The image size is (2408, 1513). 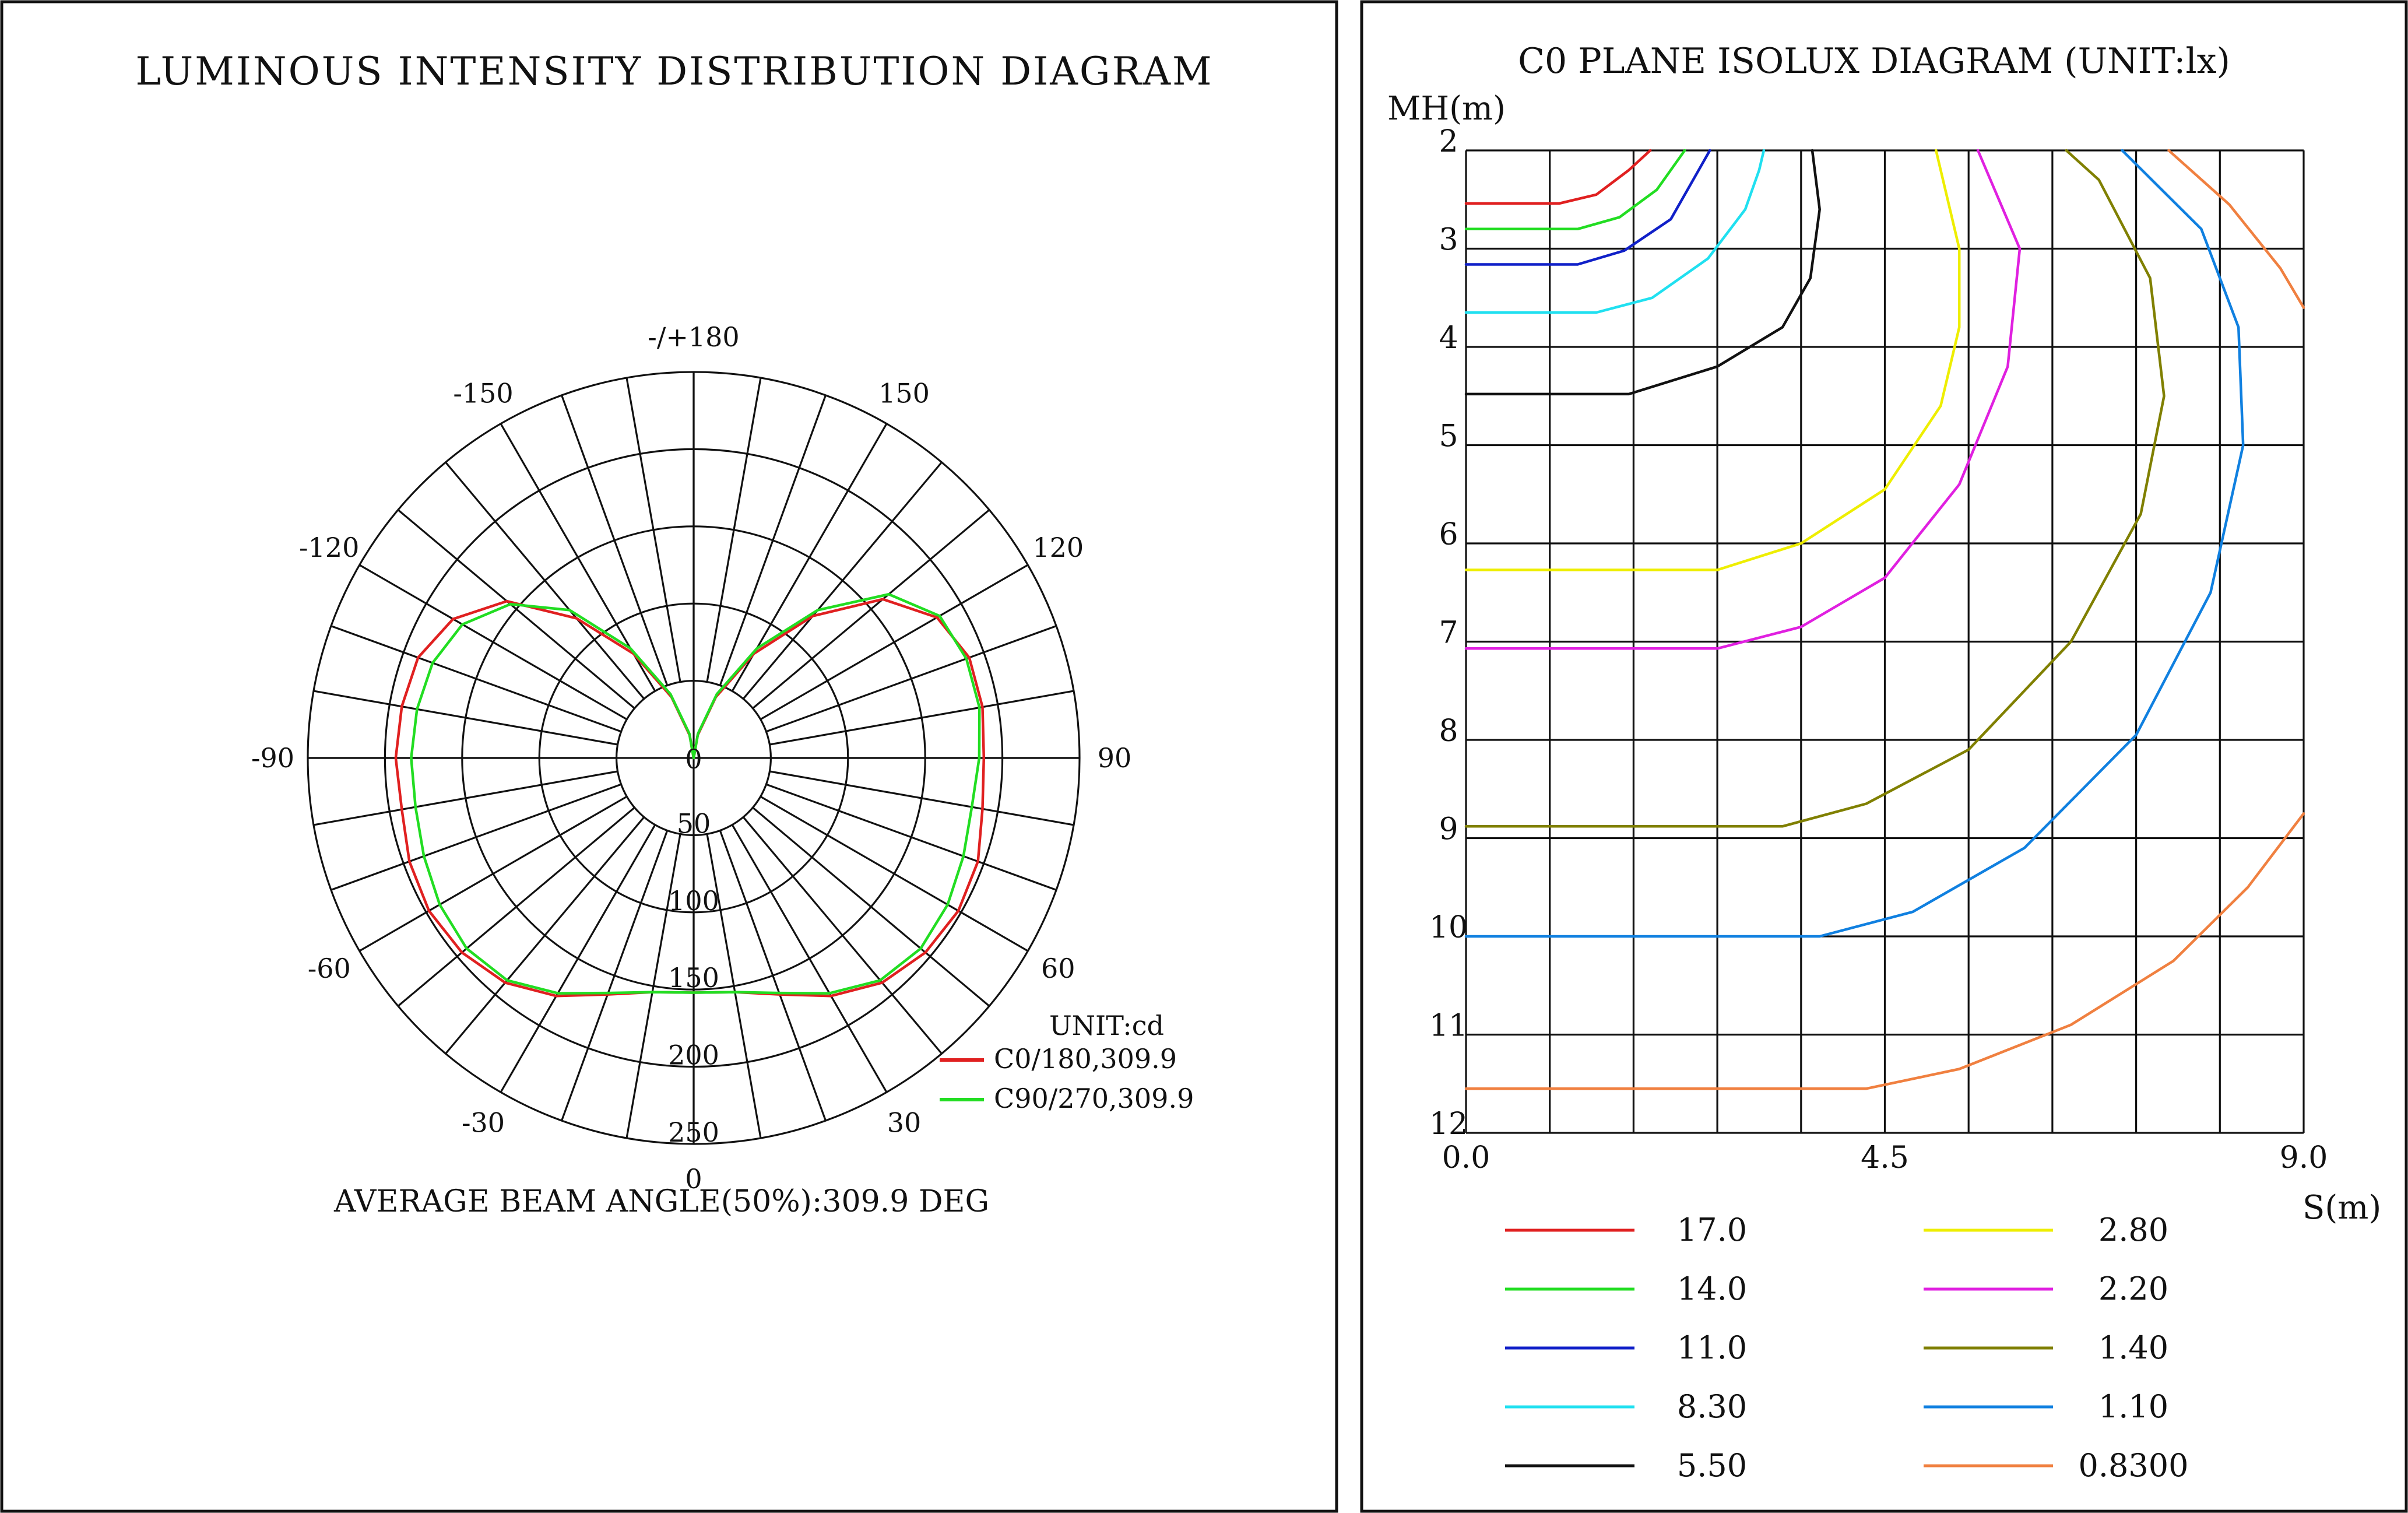 What do you see at coordinates (2304, 1157) in the screenshot?
I see `isolux-x-tick: 9.0` at bounding box center [2304, 1157].